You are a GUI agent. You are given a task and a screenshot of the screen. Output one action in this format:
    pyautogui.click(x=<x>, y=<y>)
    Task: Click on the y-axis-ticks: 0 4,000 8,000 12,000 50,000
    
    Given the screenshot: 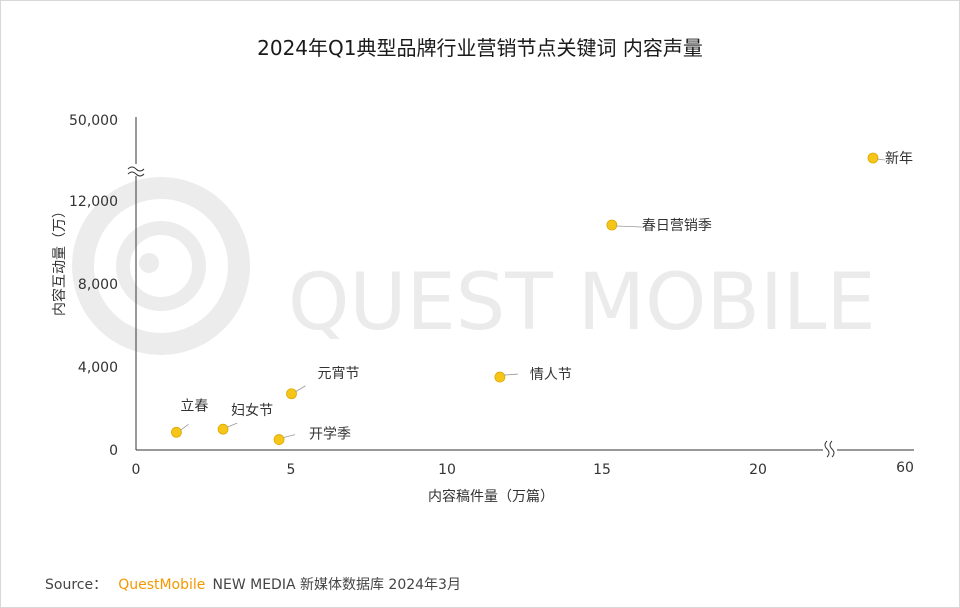 What is the action you would take?
    pyautogui.click(x=93, y=286)
    